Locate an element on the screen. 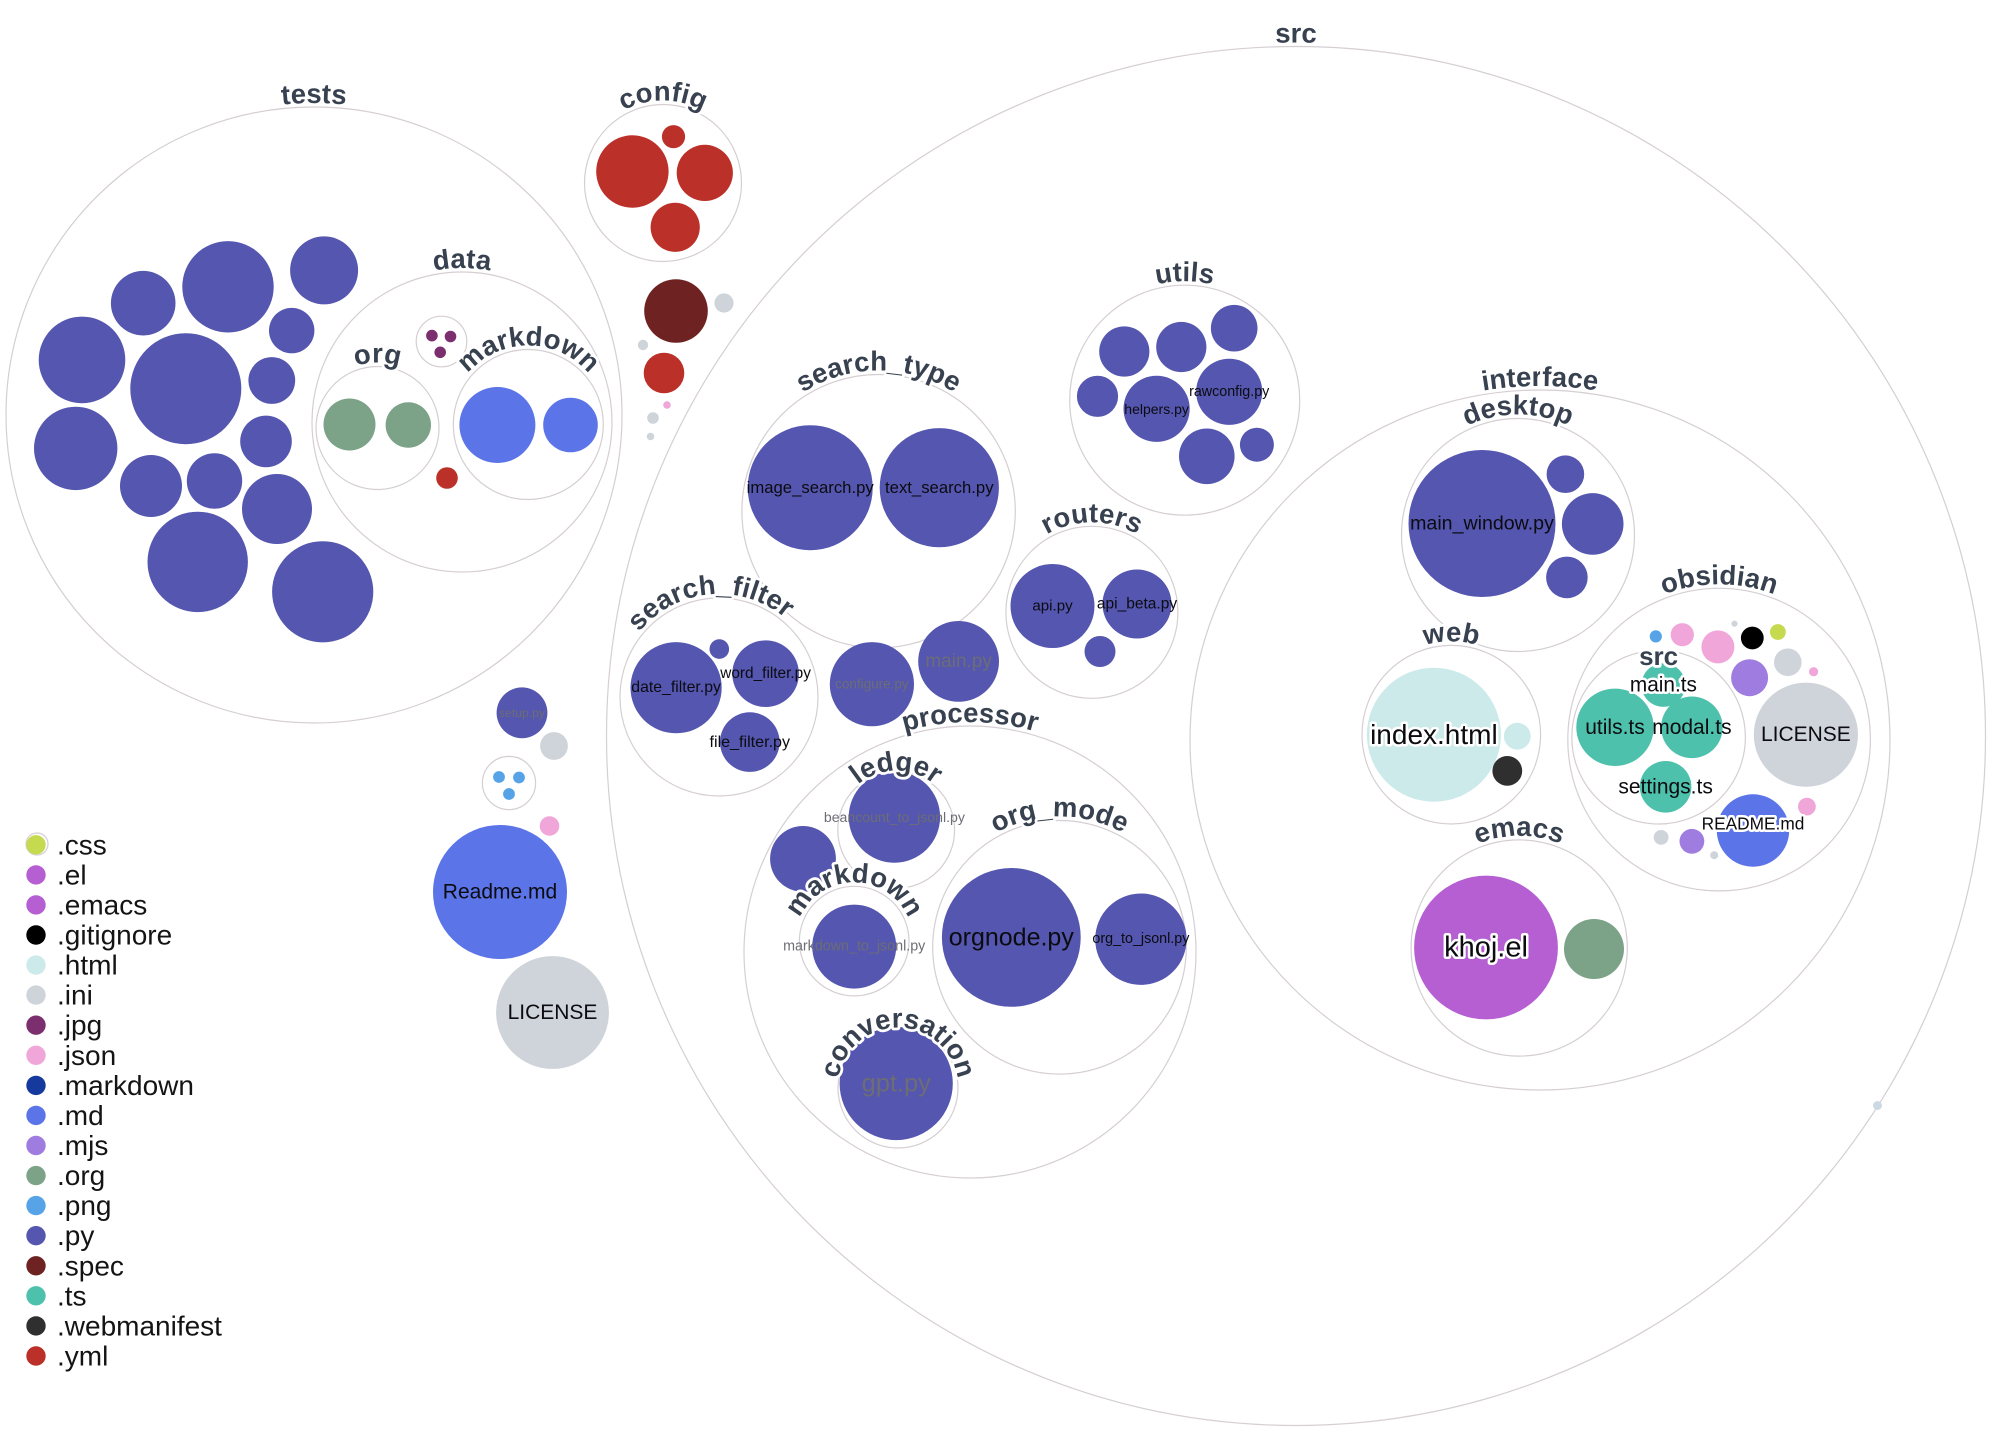 The image size is (1995, 1451). svg-text: index.html is located at coordinates (1434, 734).